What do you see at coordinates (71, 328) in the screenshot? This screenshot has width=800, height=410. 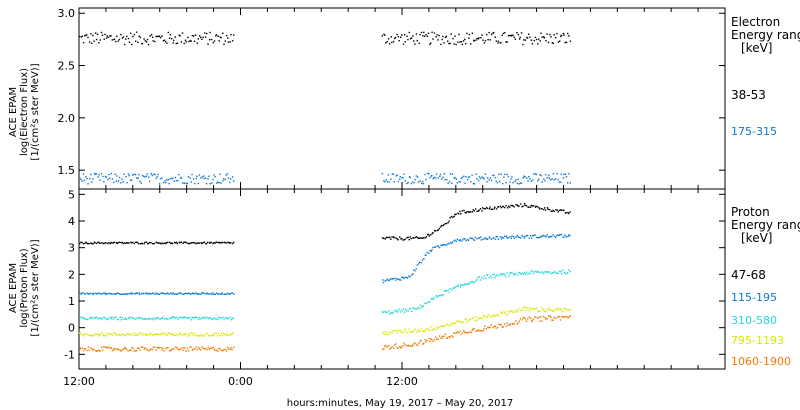 I see `proton-ytick-label-5: 0` at bounding box center [71, 328].